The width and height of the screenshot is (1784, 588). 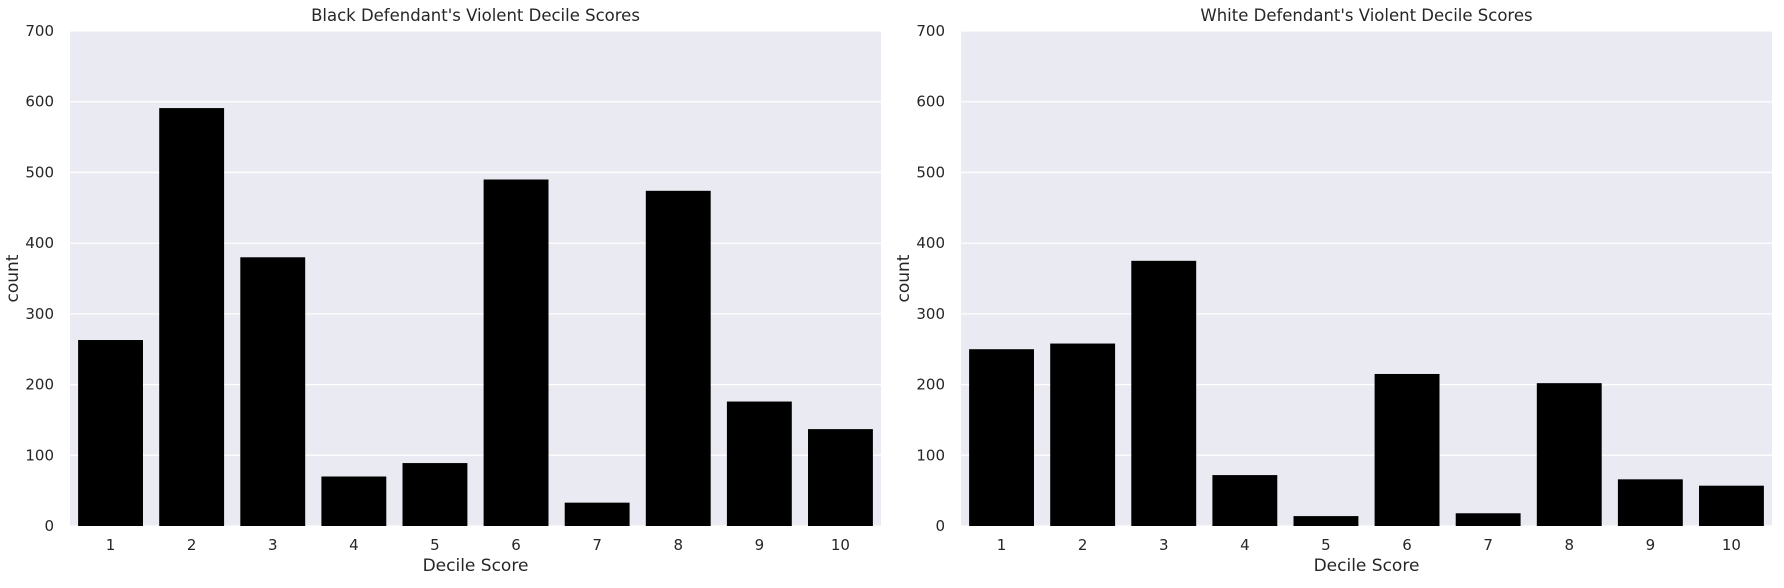 What do you see at coordinates (930, 172) in the screenshot?
I see `y-tick-label-white: 500` at bounding box center [930, 172].